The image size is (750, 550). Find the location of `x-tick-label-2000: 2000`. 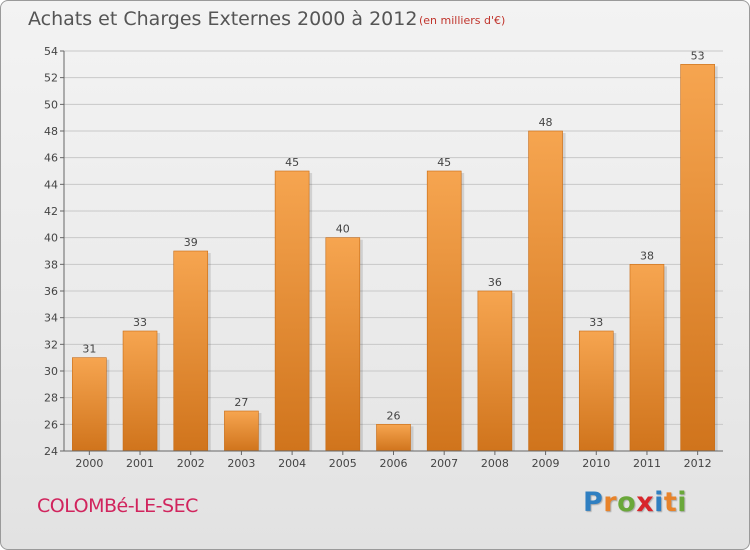

x-tick-label-2000: 2000 is located at coordinates (89, 463).